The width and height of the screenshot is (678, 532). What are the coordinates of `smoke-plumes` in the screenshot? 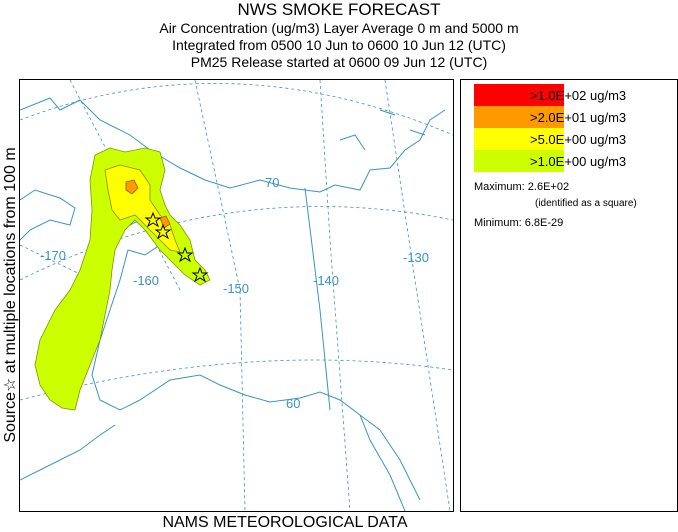 It's located at (122, 279).